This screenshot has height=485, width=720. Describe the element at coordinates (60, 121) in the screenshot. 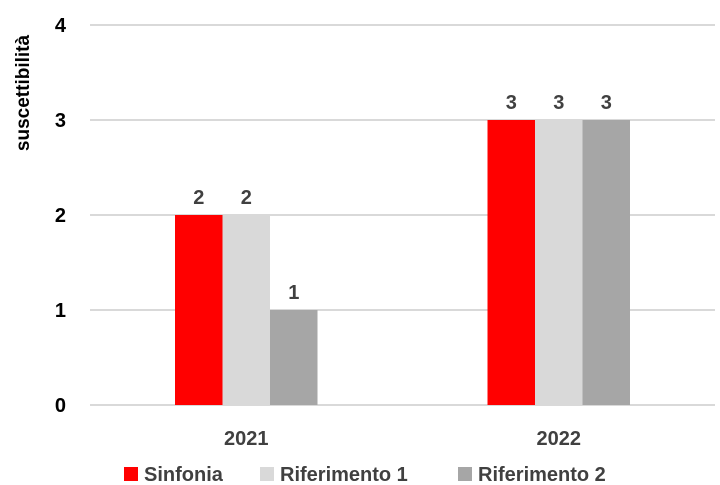

I see `y-tick-label: 3` at that location.